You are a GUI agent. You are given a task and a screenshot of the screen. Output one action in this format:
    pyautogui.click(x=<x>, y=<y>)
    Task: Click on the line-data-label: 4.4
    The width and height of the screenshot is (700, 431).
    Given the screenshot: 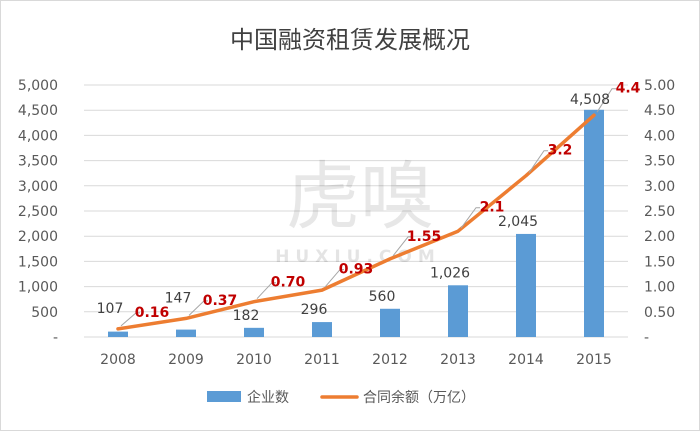 What is the action you would take?
    pyautogui.click(x=628, y=89)
    